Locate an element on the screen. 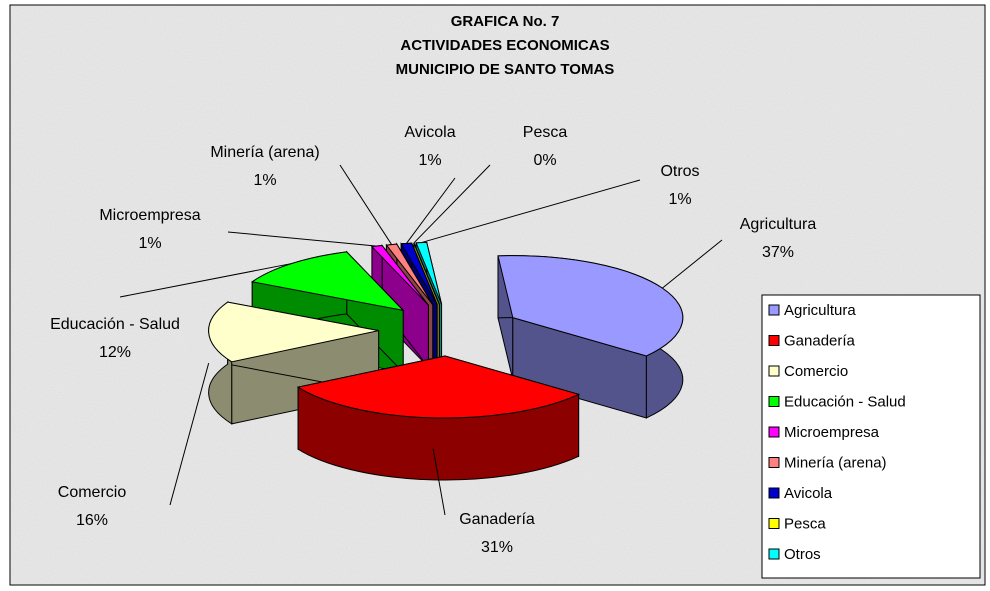 This screenshot has width=990, height=591. legend is located at coordinates (871, 436).